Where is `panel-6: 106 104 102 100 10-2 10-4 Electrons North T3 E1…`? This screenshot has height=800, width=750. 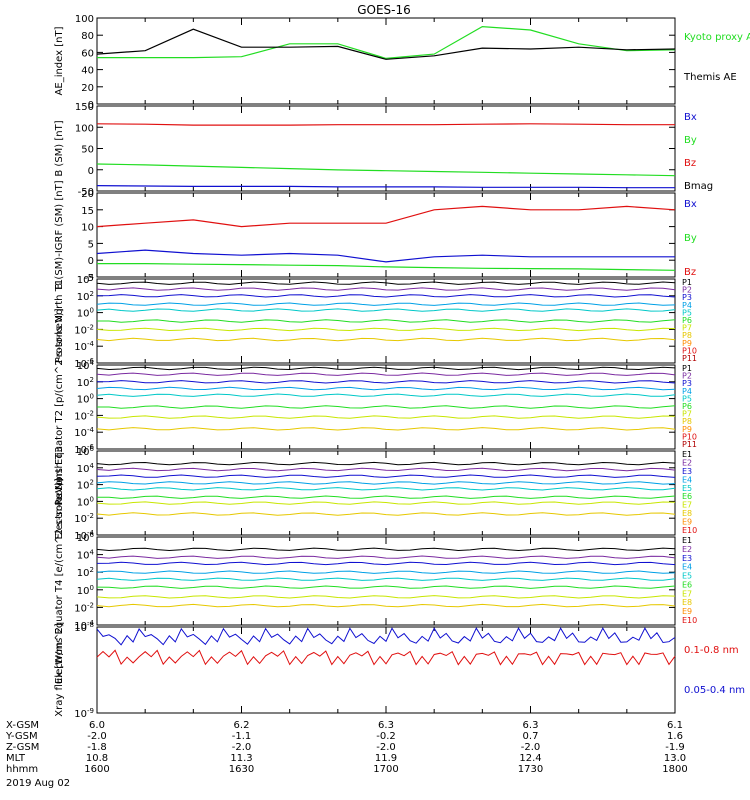
panel-6: 106 104 102 100 10-2 10-4 Electrons North T3 E1… is located at coordinates (375, 493).